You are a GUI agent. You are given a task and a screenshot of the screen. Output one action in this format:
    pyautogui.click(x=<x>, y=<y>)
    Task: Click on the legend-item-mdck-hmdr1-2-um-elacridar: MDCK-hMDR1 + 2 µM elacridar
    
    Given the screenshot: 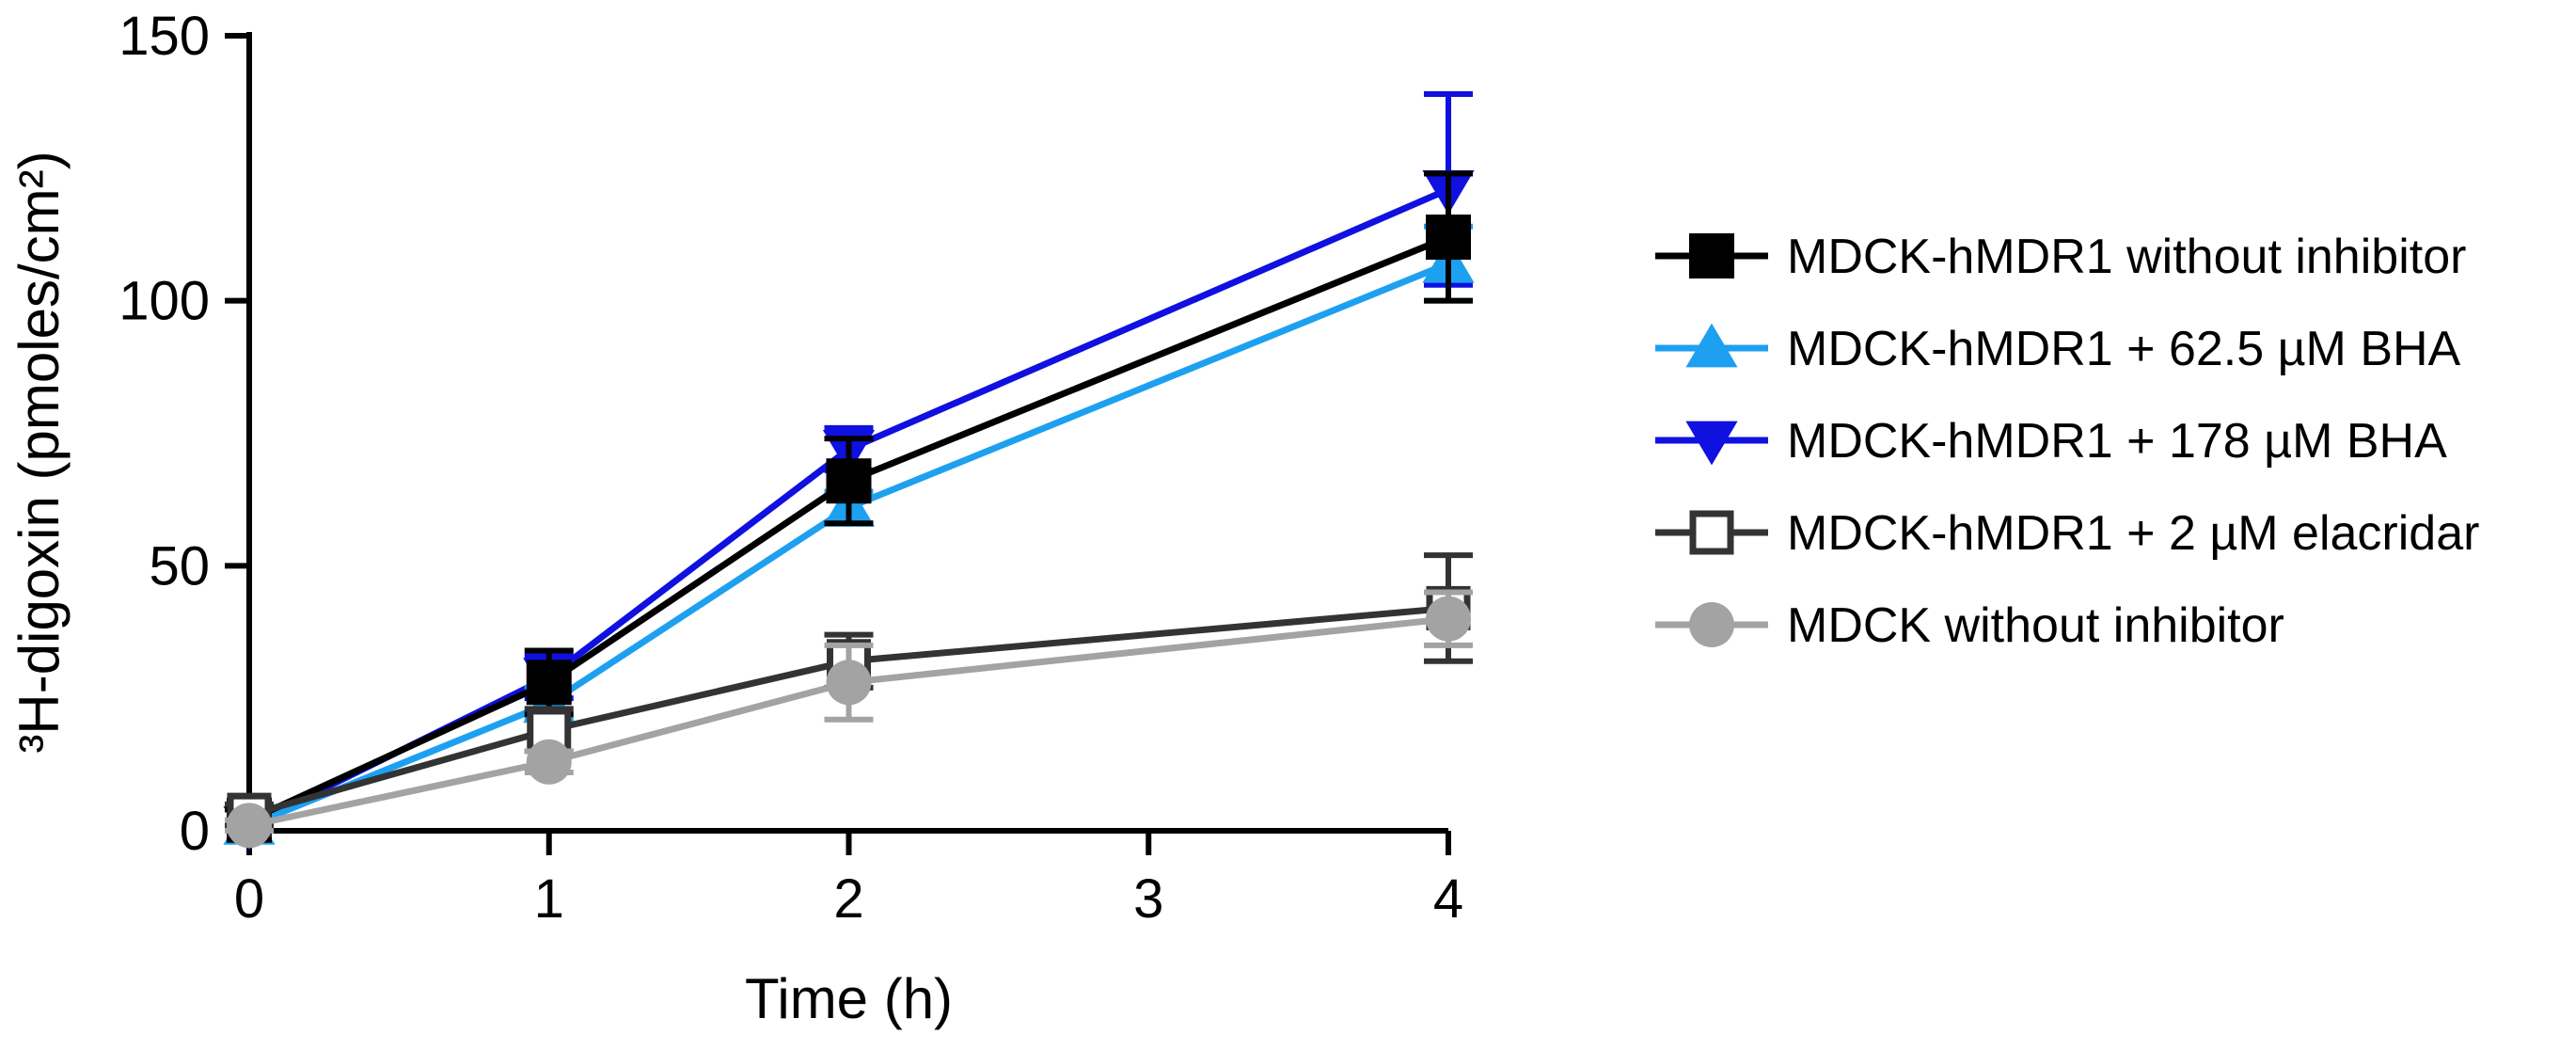 What is the action you would take?
    pyautogui.click(x=2067, y=533)
    